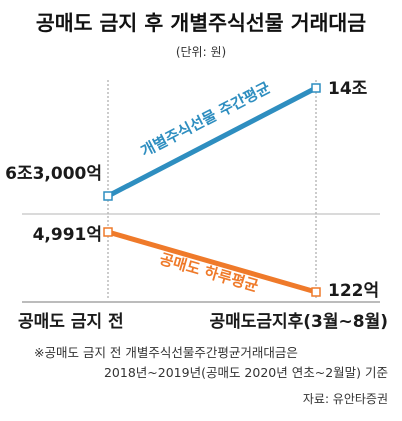 The image size is (402, 421). I want to click on x-tick-label-before: 공매도 금지 전, so click(71, 322).